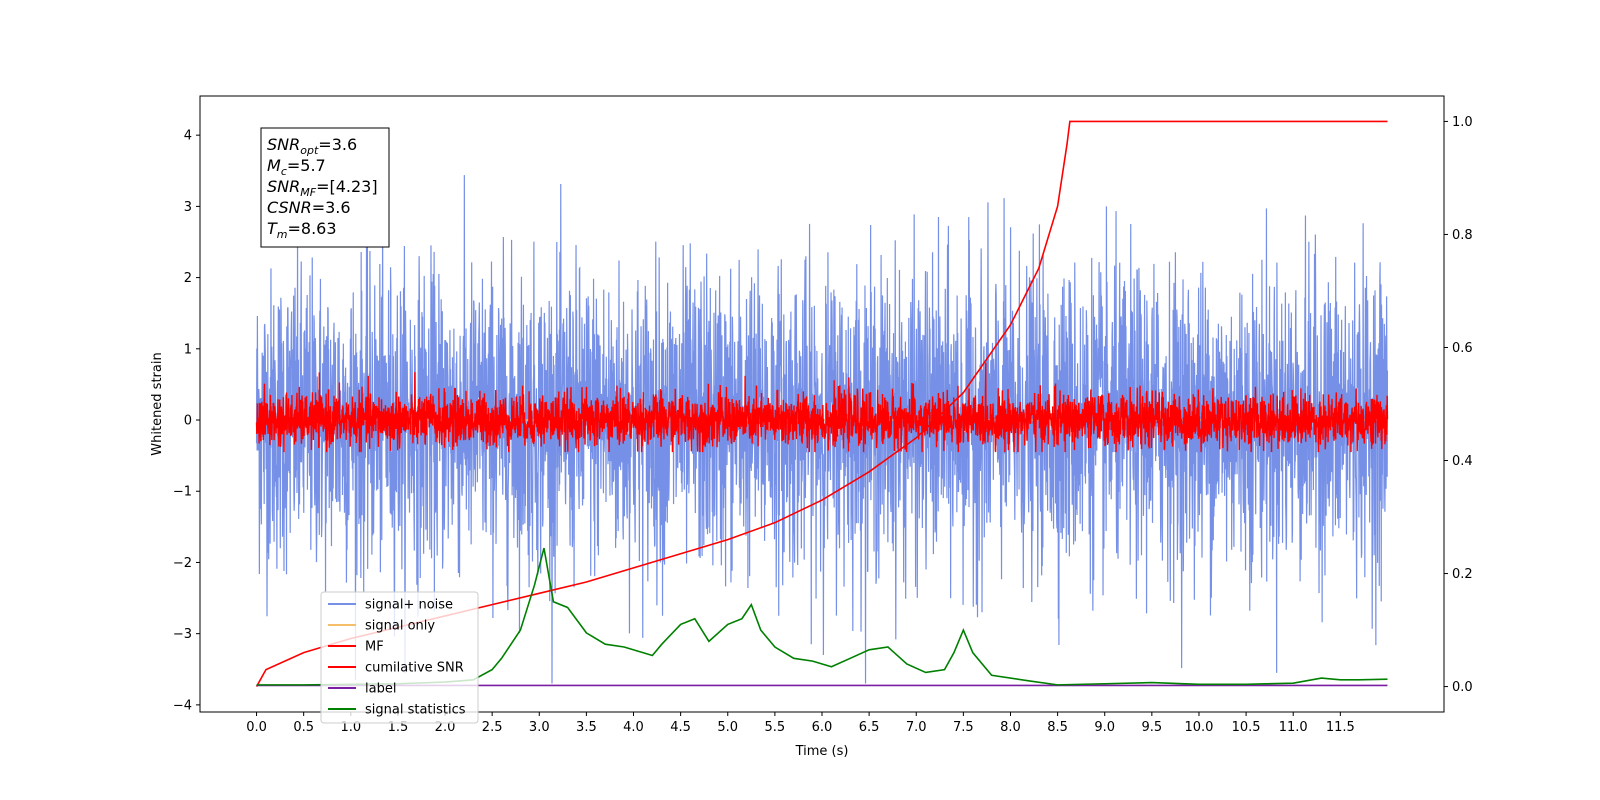 The height and width of the screenshot is (800, 1600). Describe the element at coordinates (1340, 727) in the screenshot. I see `x-tick-label: 11.5` at that location.